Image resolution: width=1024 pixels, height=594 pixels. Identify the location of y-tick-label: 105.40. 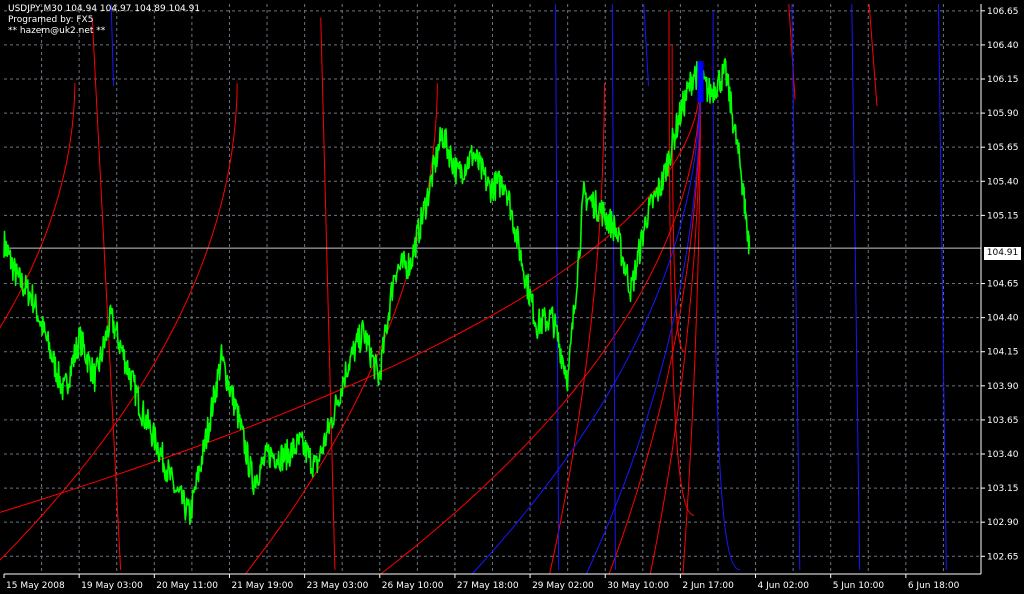
(1003, 182).